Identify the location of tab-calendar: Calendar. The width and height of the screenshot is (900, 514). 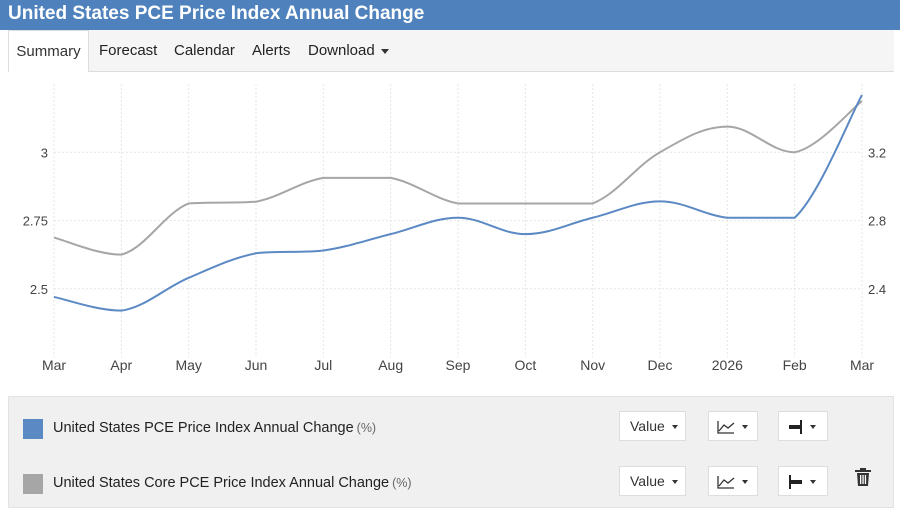
(204, 50).